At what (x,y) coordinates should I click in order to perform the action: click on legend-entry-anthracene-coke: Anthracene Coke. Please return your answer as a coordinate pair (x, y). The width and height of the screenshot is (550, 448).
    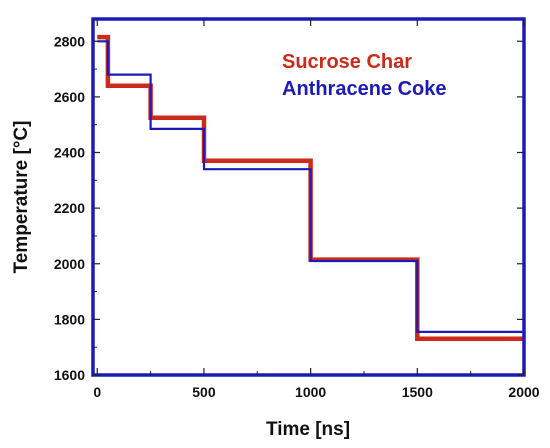
    Looking at the image, I should click on (364, 89).